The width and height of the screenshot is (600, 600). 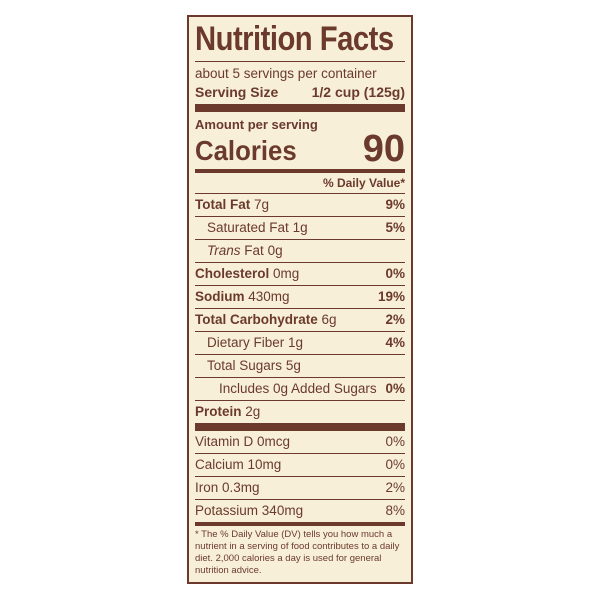 I want to click on vitamin-row-calcium: Calcium 10mg 0%, so click(x=300, y=465).